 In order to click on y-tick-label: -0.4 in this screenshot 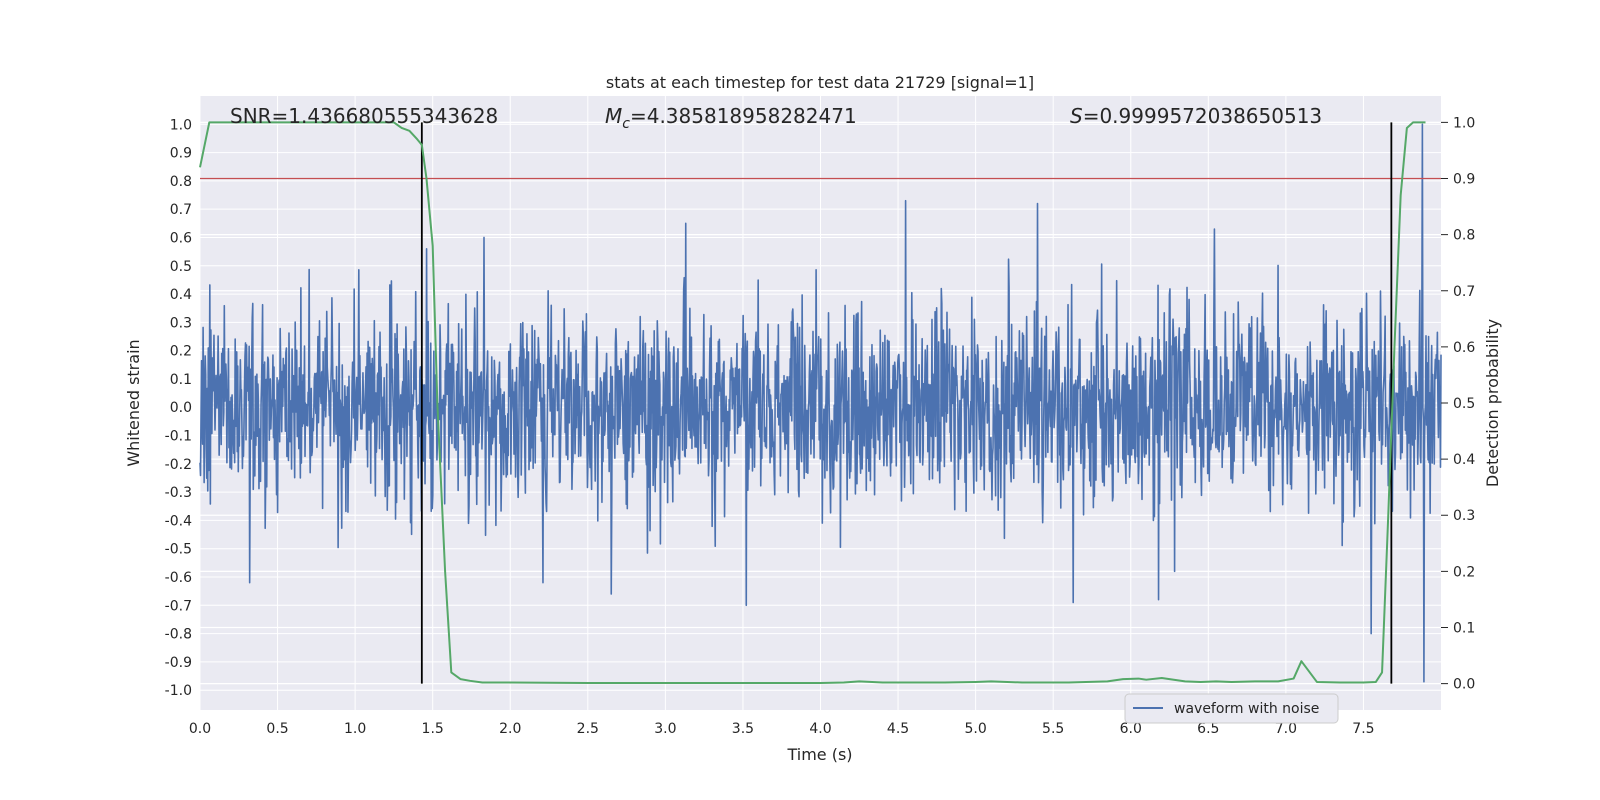, I will do `click(178, 521)`.